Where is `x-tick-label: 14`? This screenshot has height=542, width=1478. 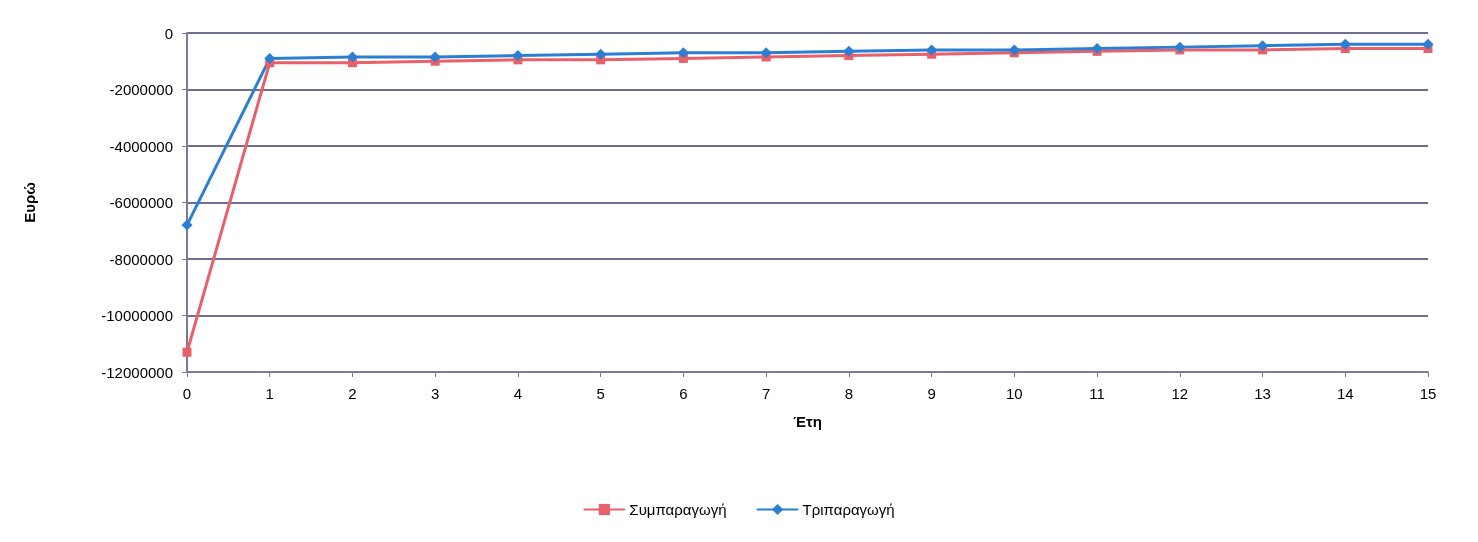
x-tick-label: 14 is located at coordinates (1345, 393).